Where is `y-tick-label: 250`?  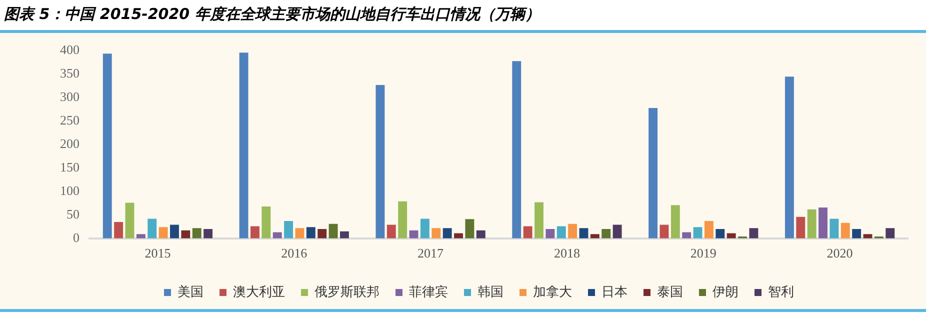
y-tick-label: 250 is located at coordinates (70, 120).